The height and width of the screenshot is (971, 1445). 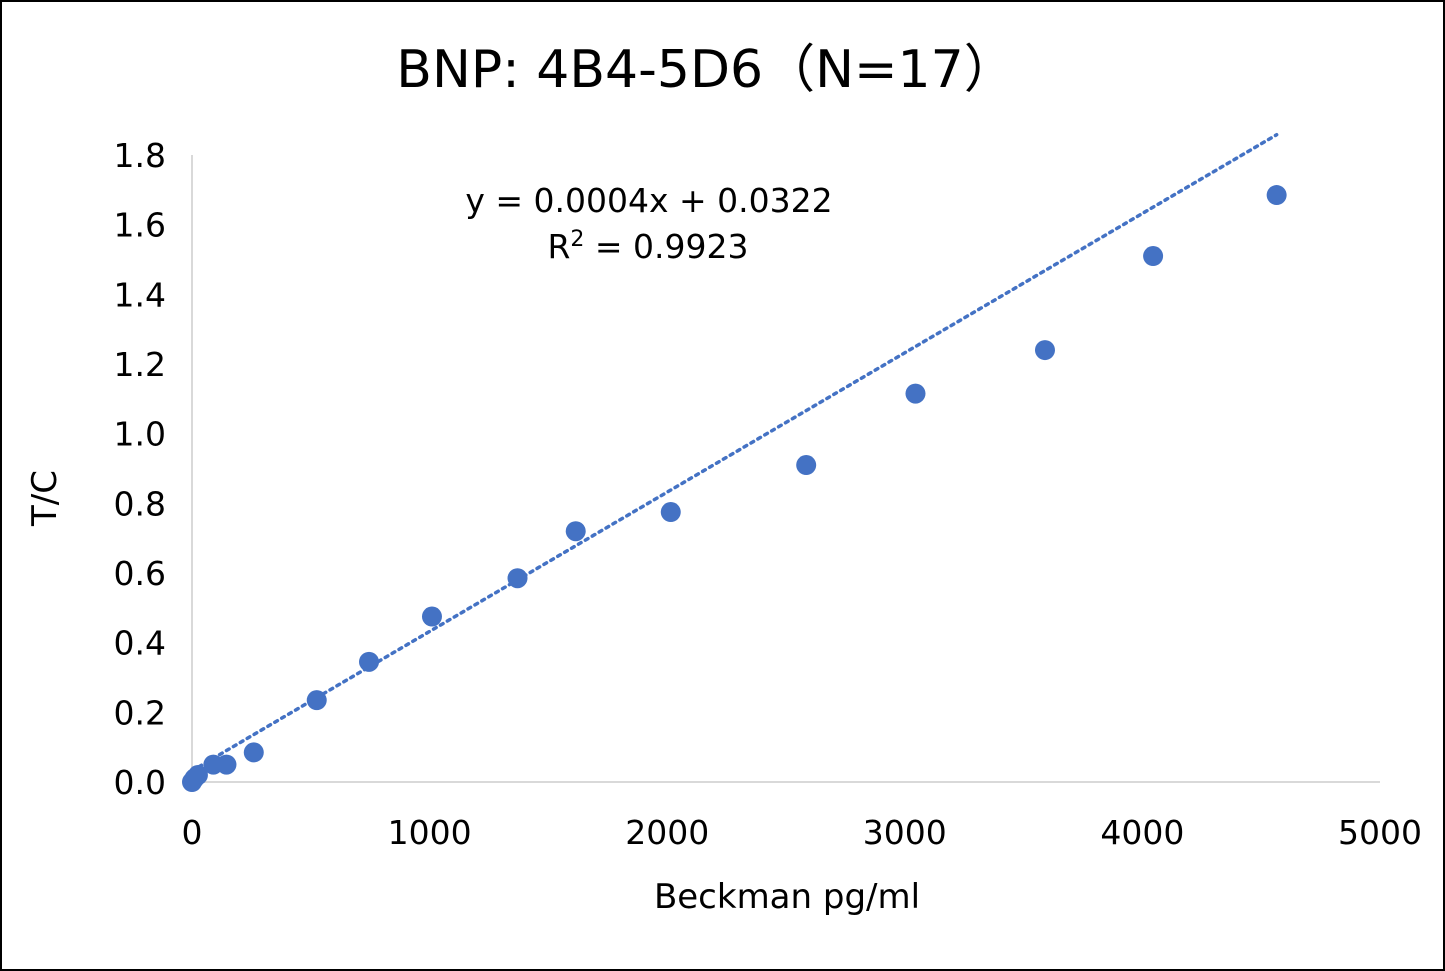 I want to click on r-squared-value: = 0.9923, so click(x=666, y=246).